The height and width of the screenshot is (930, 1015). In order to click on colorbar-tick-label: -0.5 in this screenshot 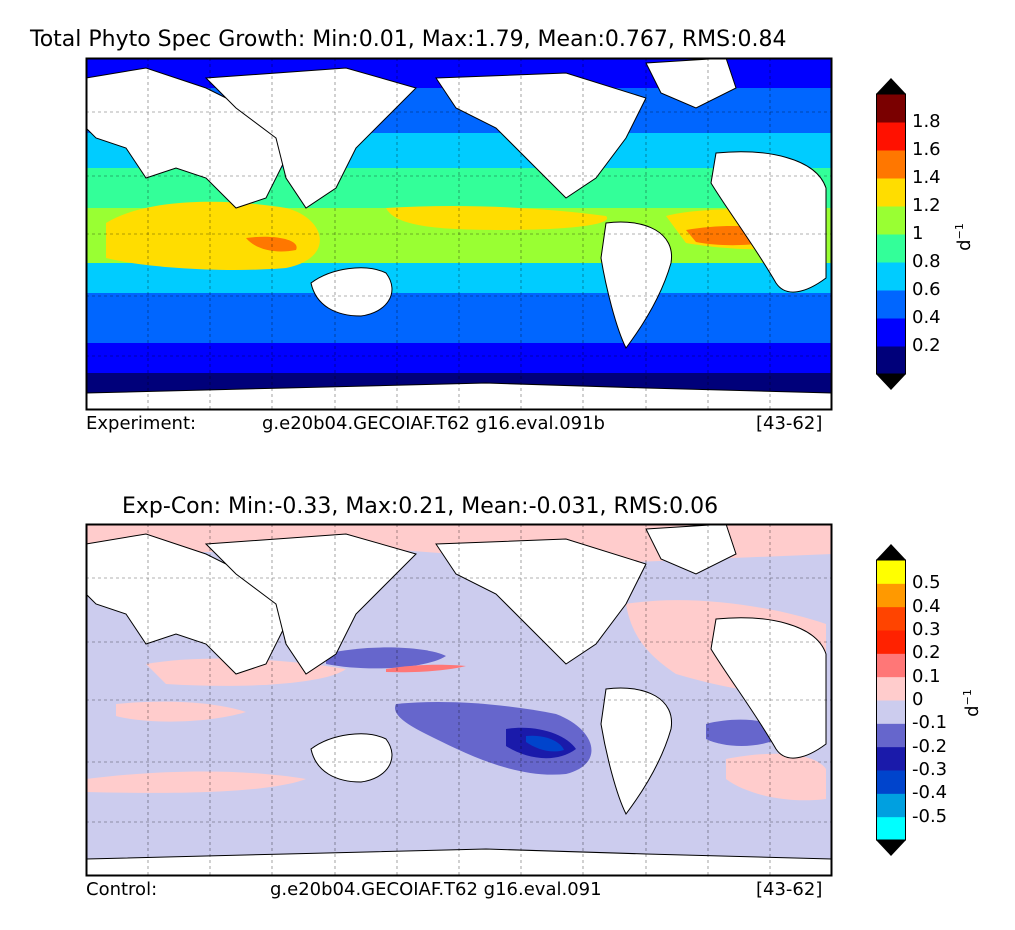, I will do `click(930, 816)`.